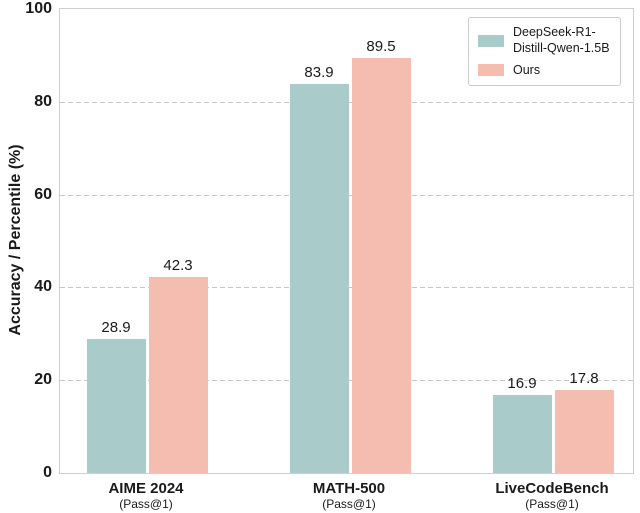 The image size is (640, 513). Describe the element at coordinates (178, 265) in the screenshot. I see `value-label-ours-aime-2024: 42.3` at that location.